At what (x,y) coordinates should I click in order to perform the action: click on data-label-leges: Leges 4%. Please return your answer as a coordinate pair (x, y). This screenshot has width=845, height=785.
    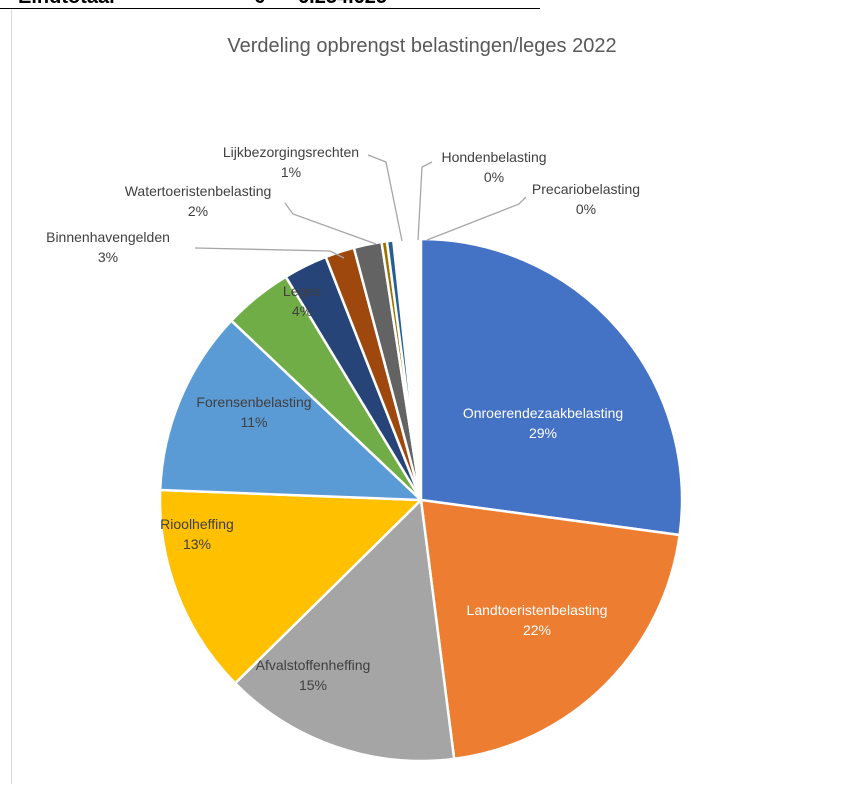
    Looking at the image, I should click on (302, 301).